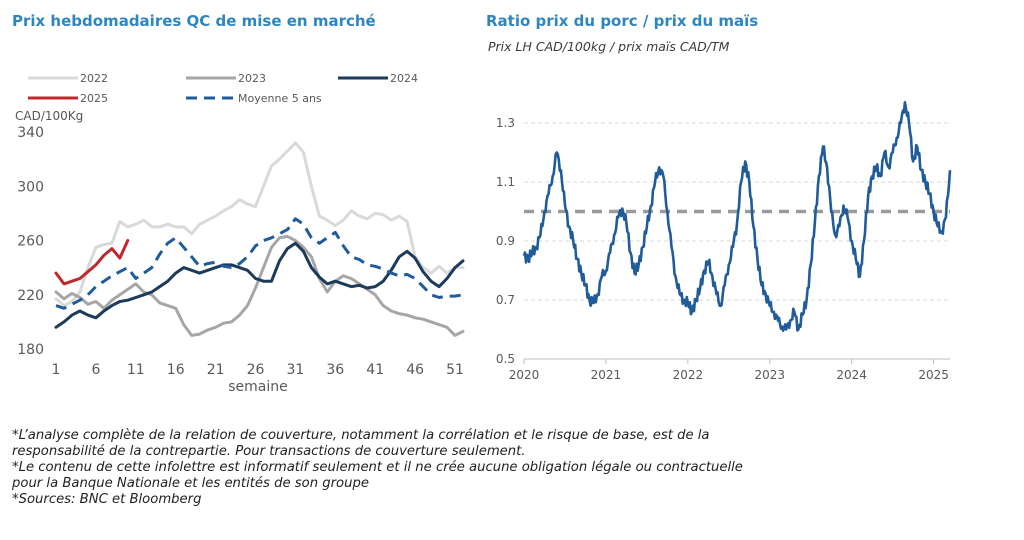 The height and width of the screenshot is (540, 1024). What do you see at coordinates (335, 370) in the screenshot?
I see `x-tick-label: 36` at bounding box center [335, 370].